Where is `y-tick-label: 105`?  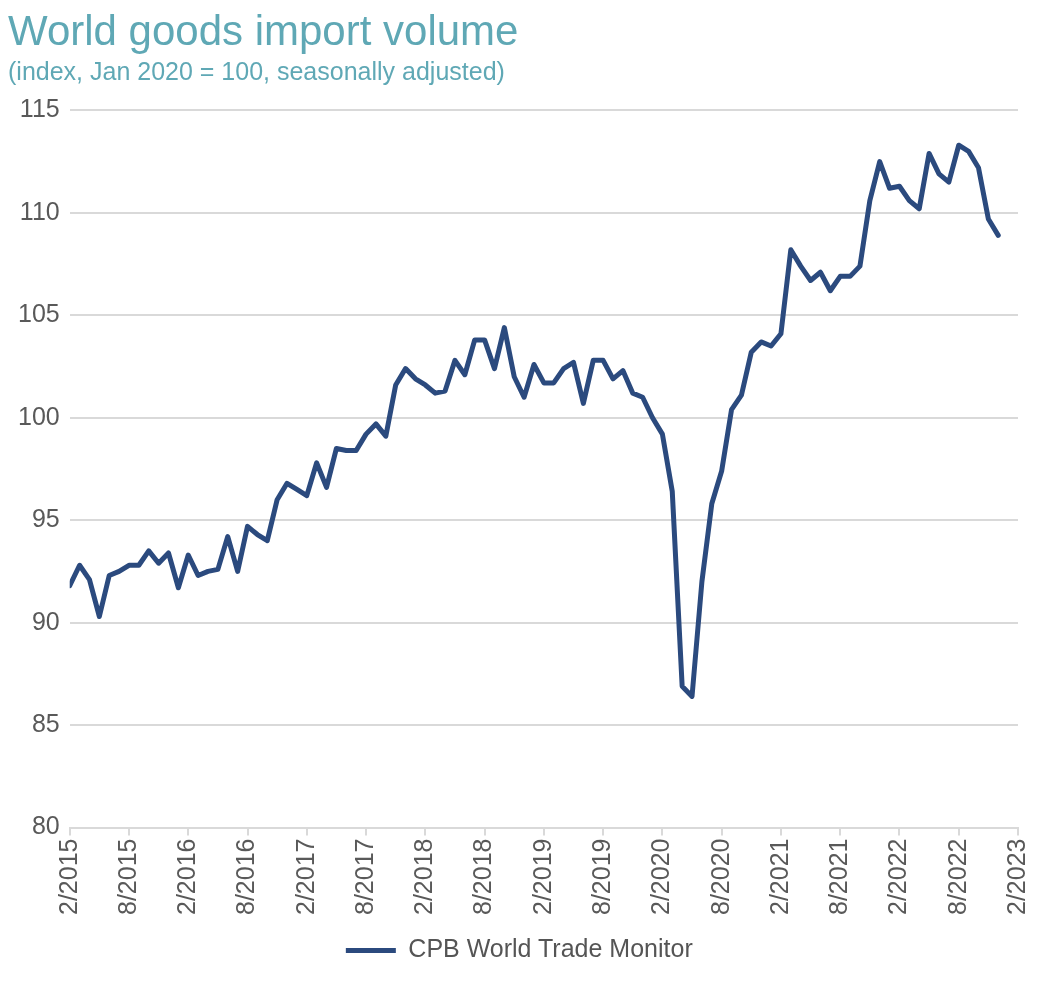
y-tick-label: 105 is located at coordinates (38, 313).